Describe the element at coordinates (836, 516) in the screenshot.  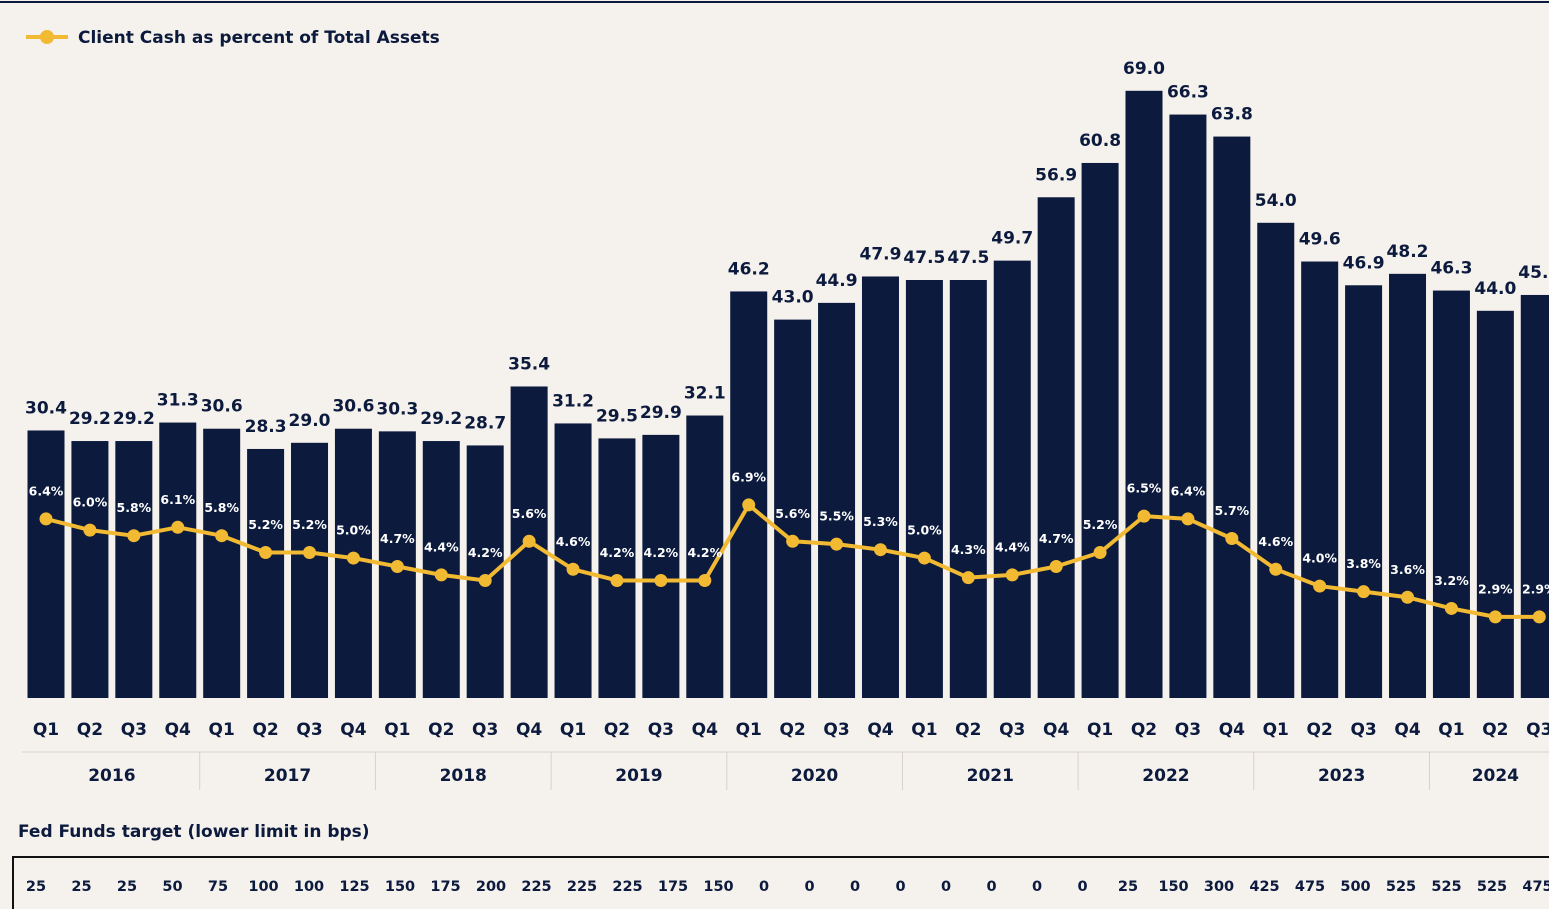
I see `line-value-label: 5.5%` at that location.